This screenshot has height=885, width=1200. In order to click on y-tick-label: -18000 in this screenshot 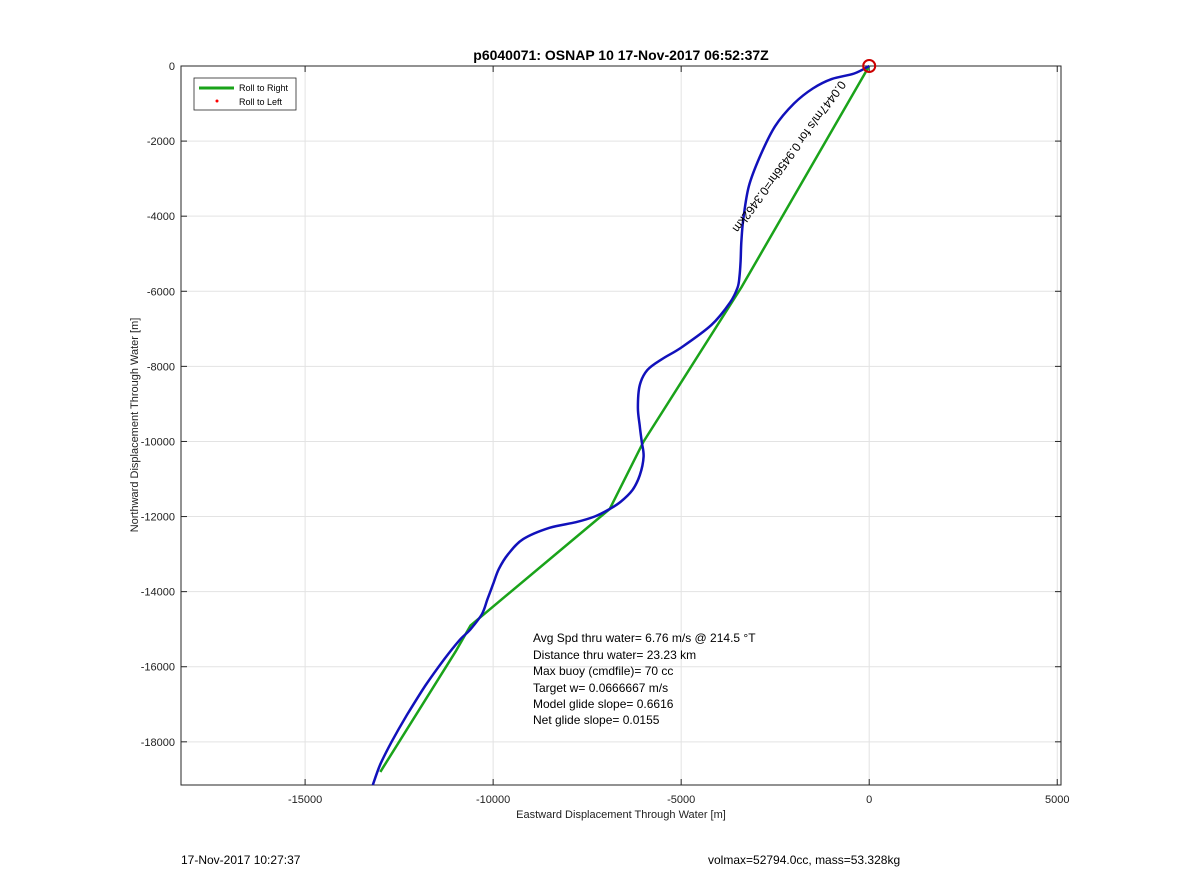, I will do `click(158, 743)`.